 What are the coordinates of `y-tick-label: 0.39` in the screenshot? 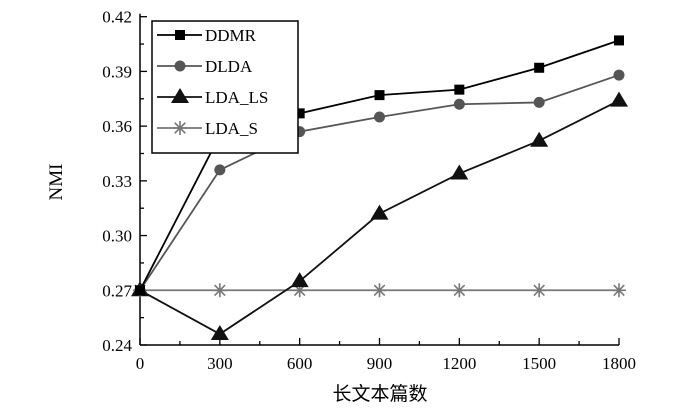 It's located at (117, 71).